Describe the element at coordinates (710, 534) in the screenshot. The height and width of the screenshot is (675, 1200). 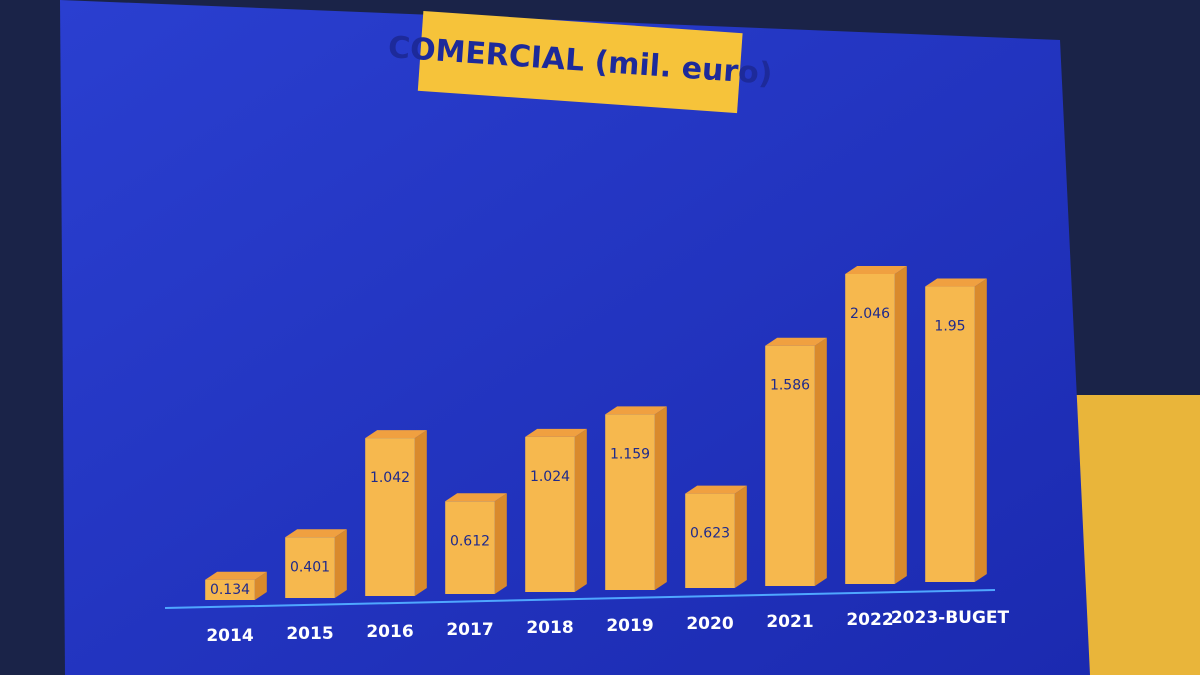
I see `value-label: 0.623` at that location.